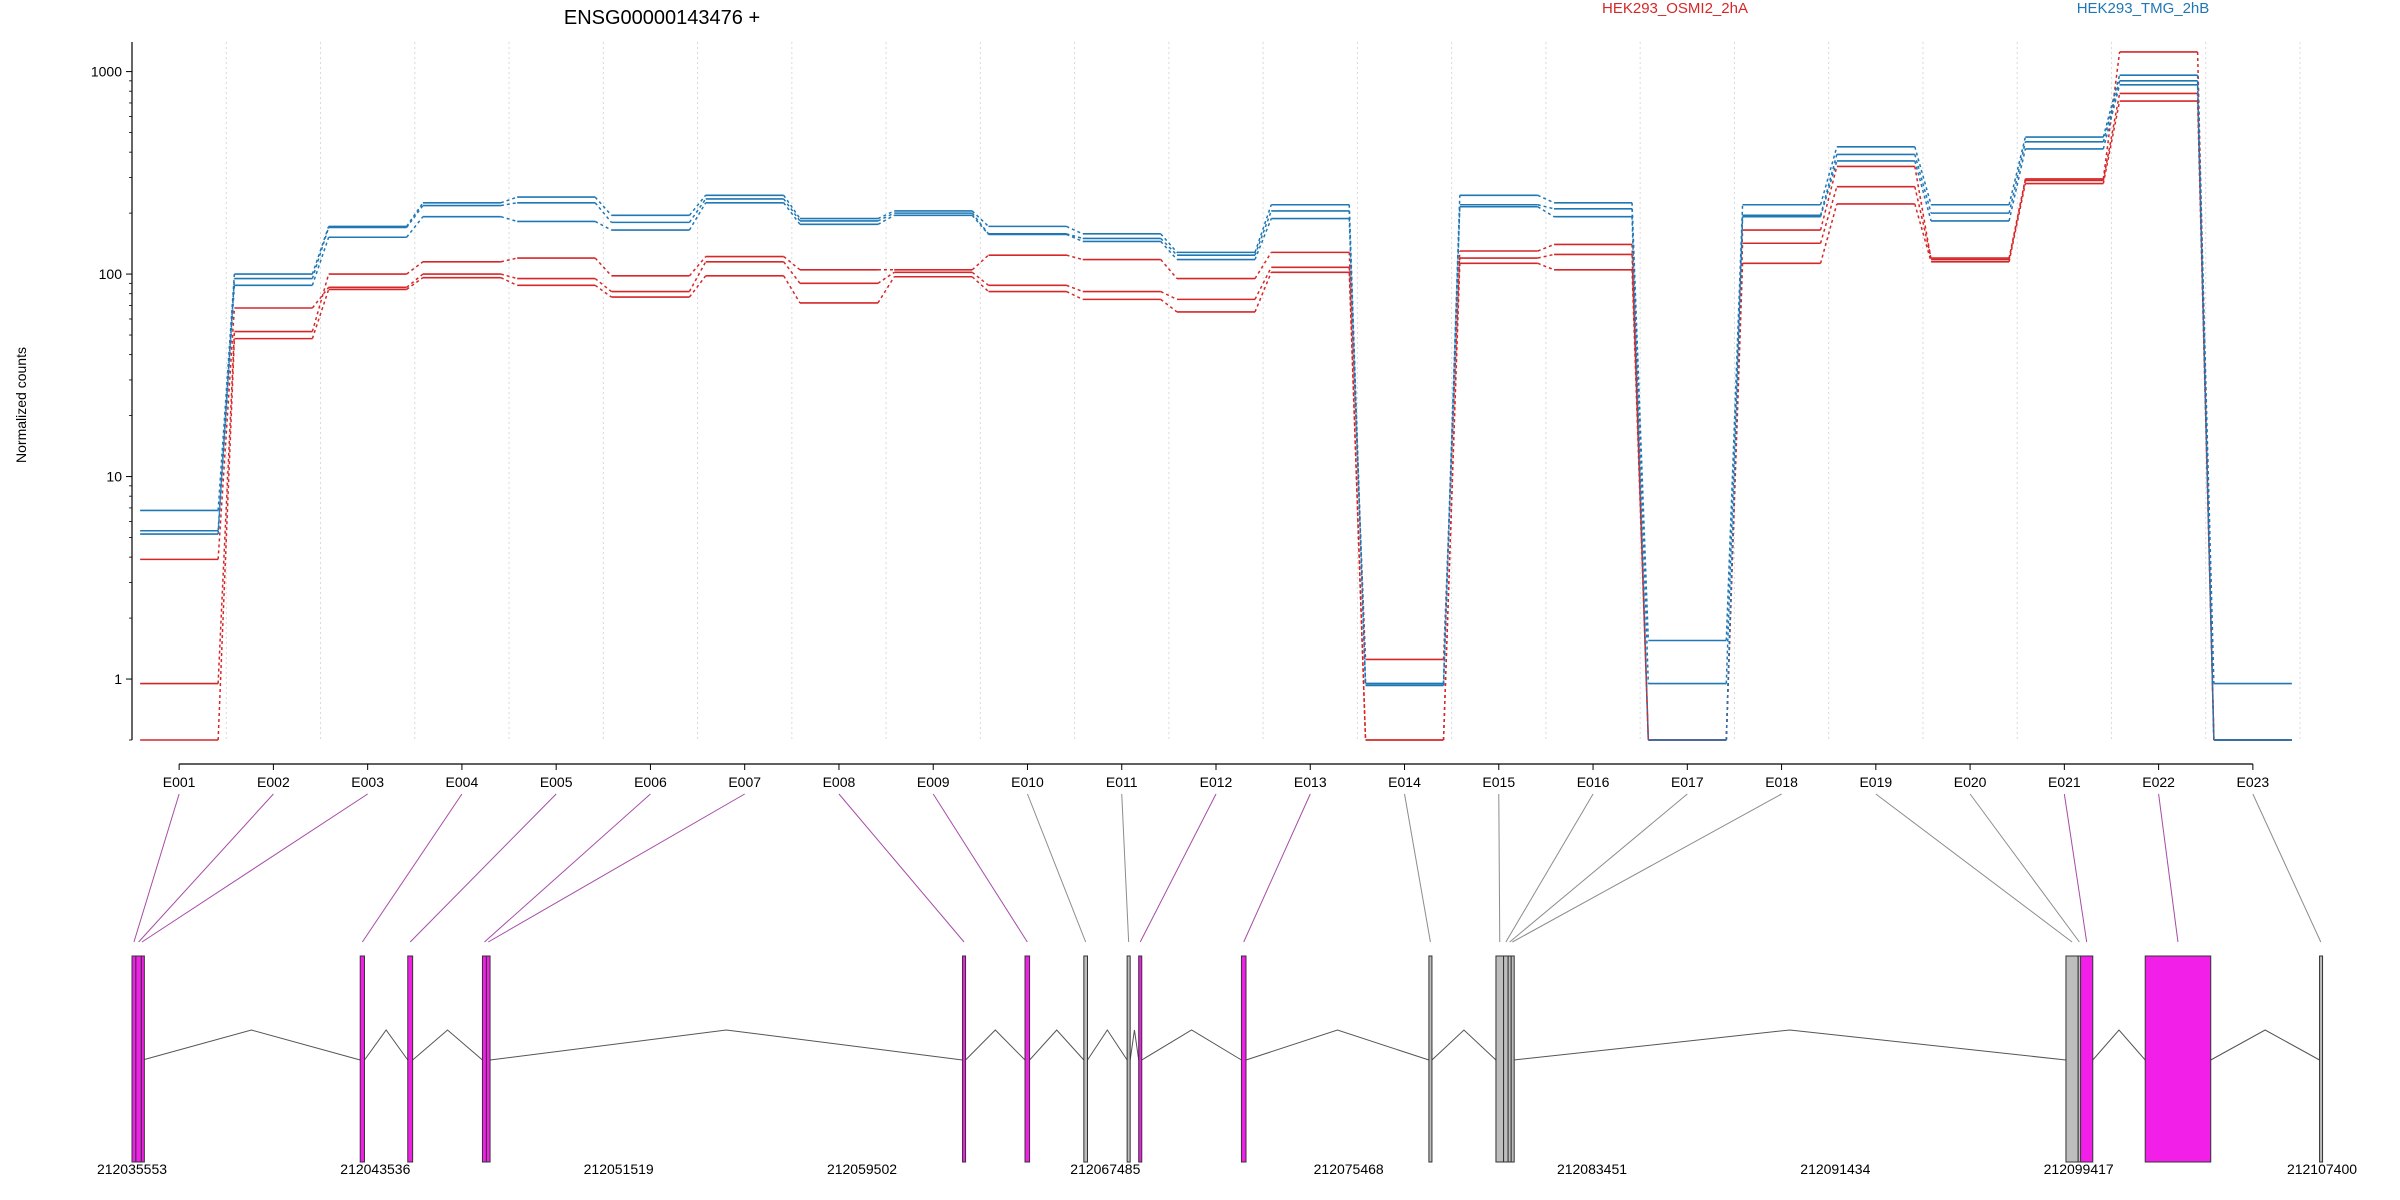  I want to click on x-tick-label: E014, so click(1404, 782).